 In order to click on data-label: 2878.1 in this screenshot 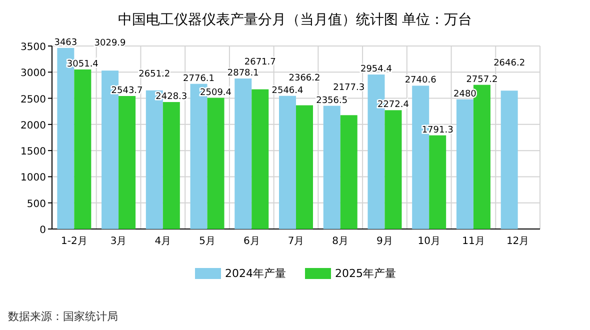, I will do `click(243, 73)`.